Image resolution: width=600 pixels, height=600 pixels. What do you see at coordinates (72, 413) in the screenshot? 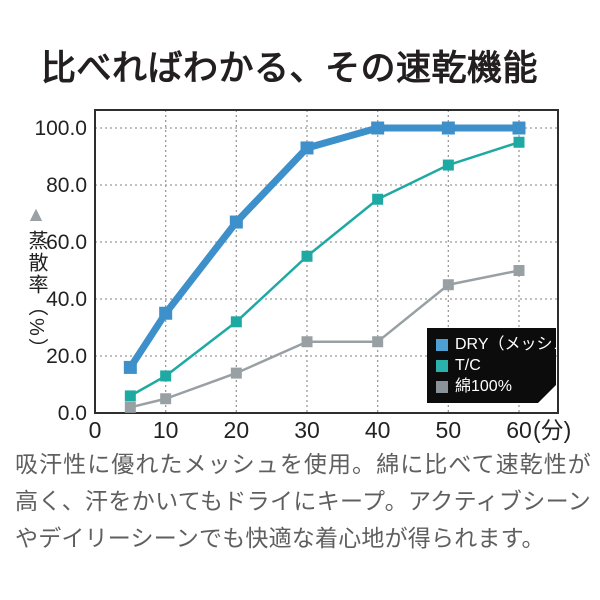
I see `y-tick-label: 0.0` at bounding box center [72, 413].